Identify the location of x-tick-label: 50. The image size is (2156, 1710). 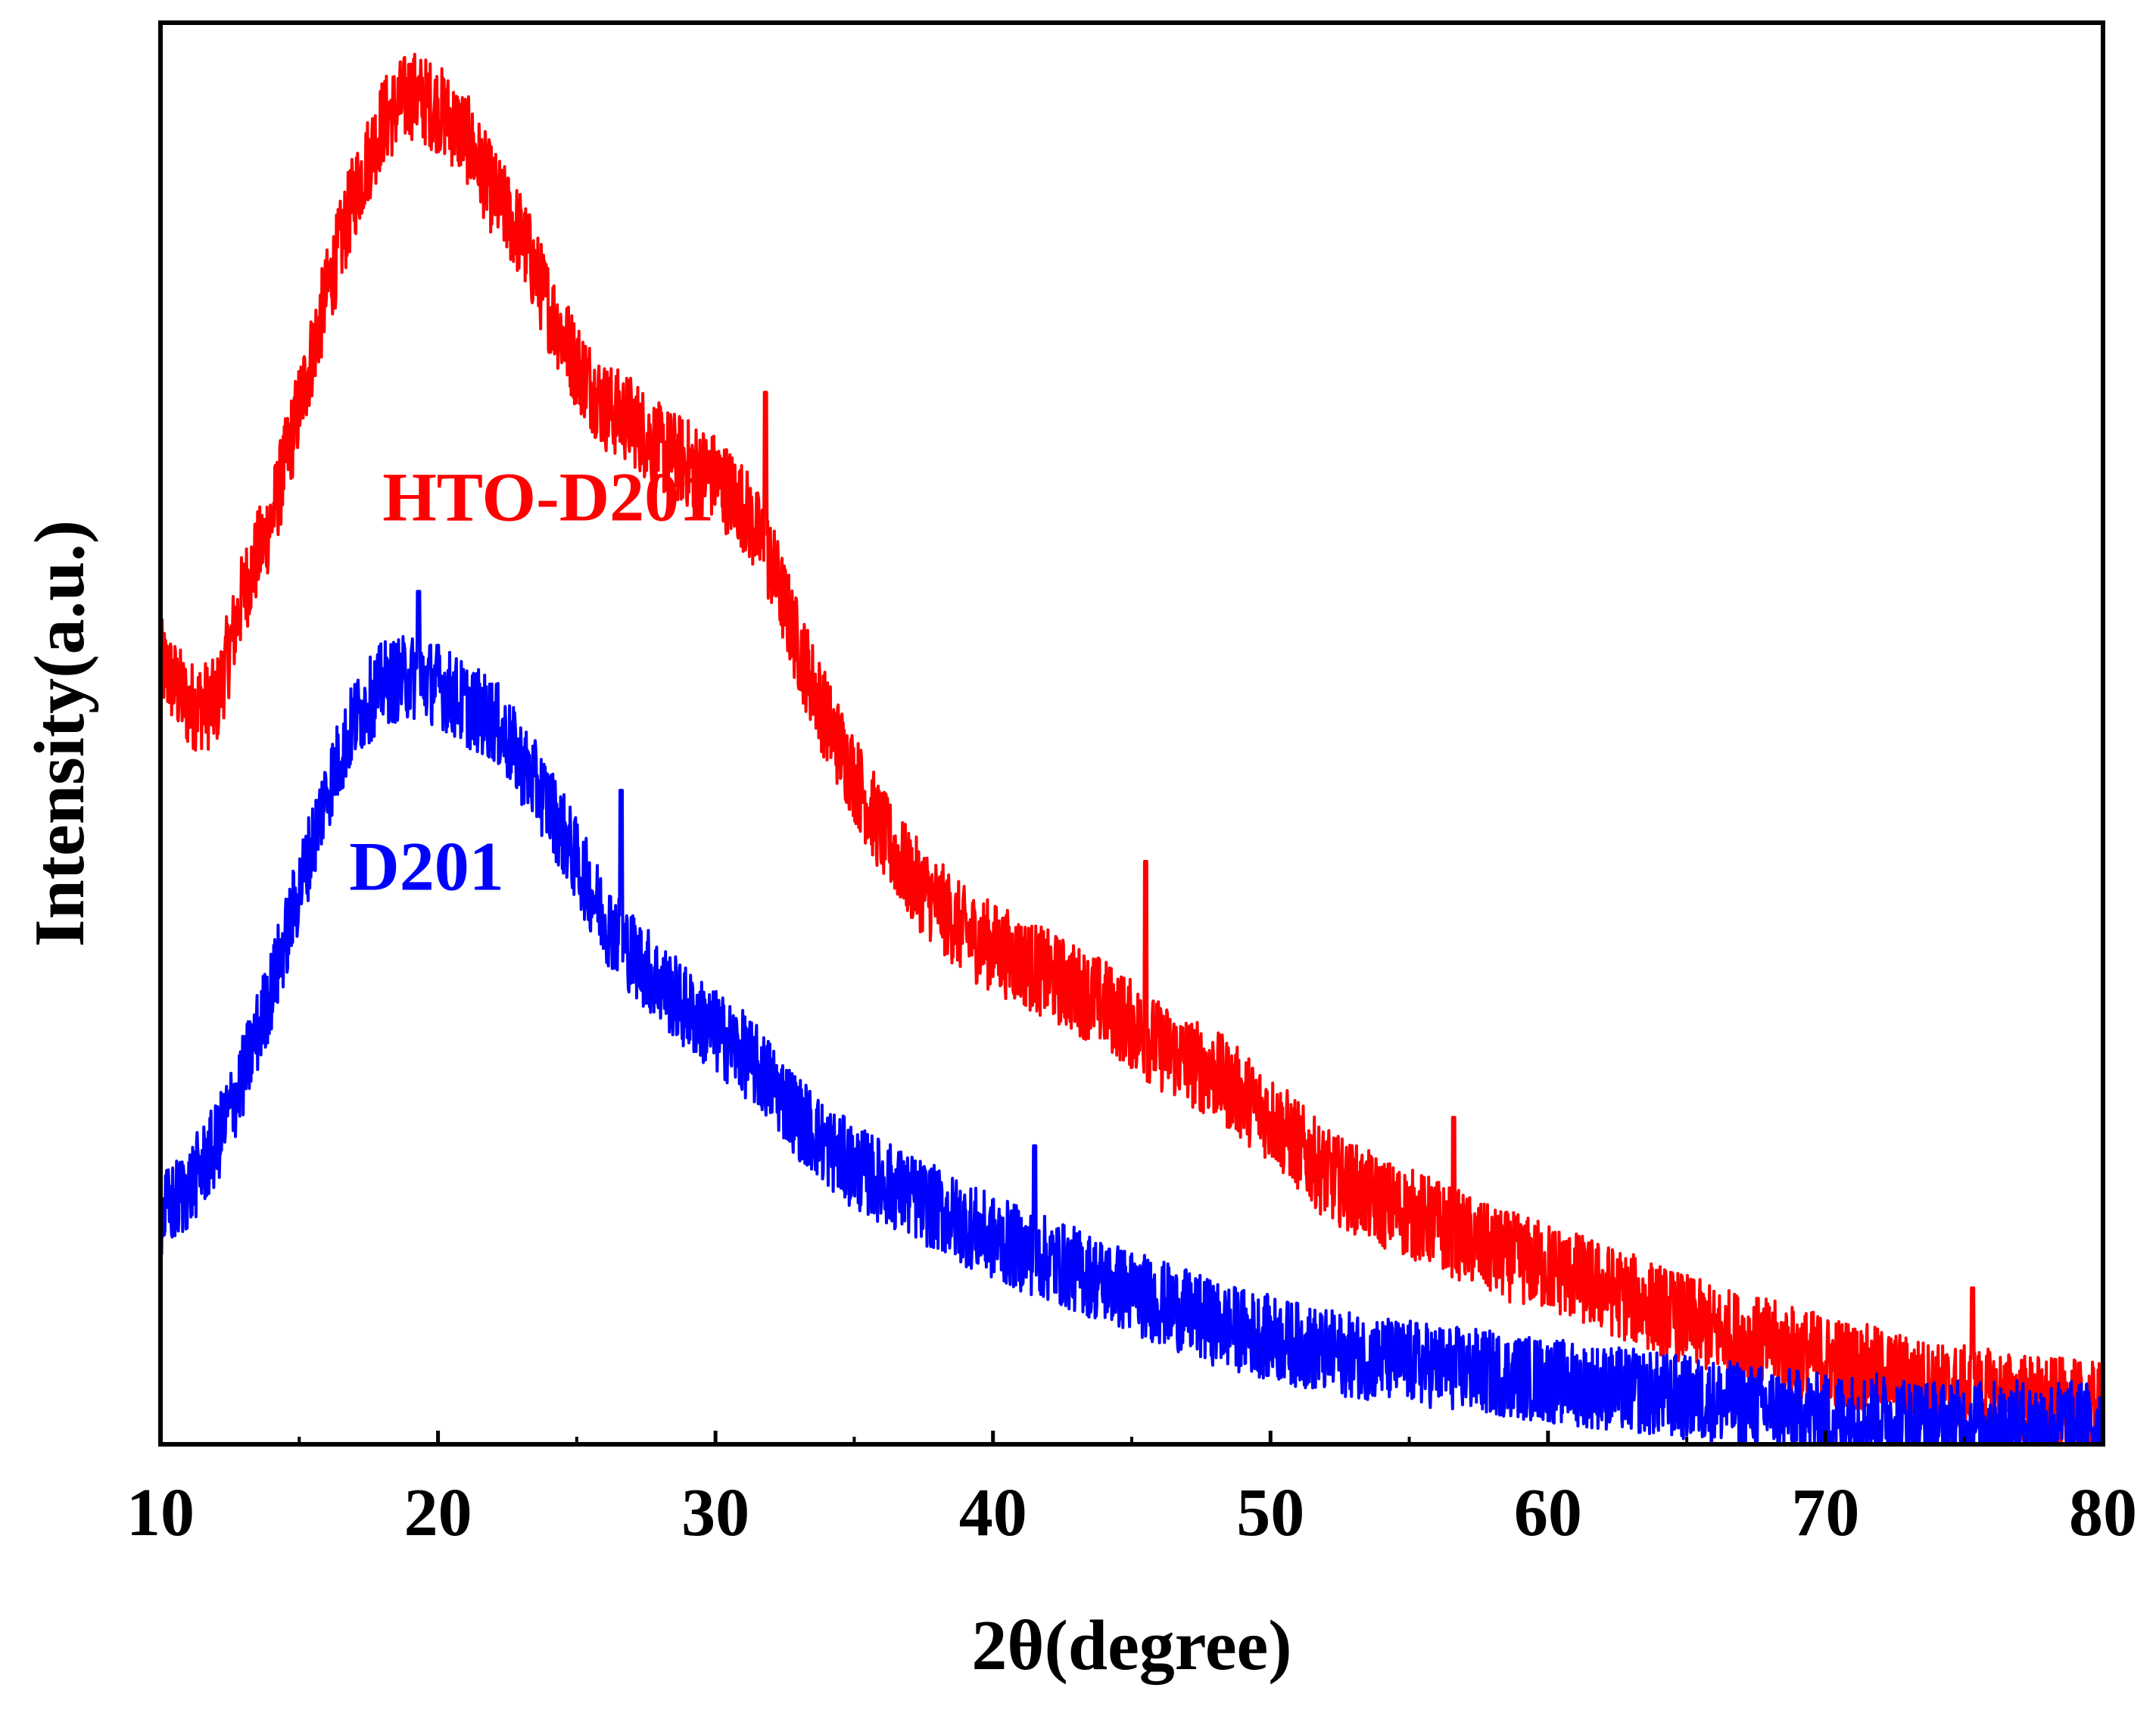
(1270, 1513).